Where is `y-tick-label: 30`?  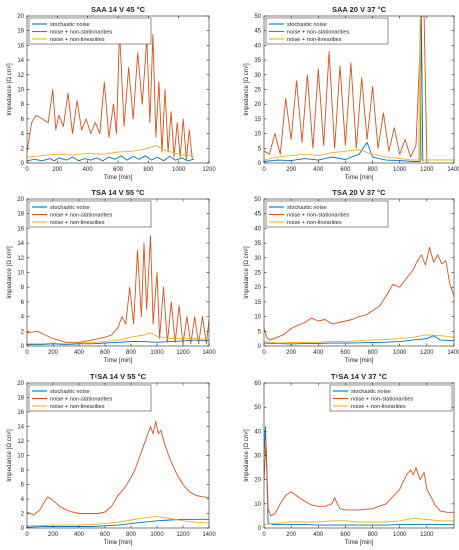
y-tick-label: 30 is located at coordinates (257, 259).